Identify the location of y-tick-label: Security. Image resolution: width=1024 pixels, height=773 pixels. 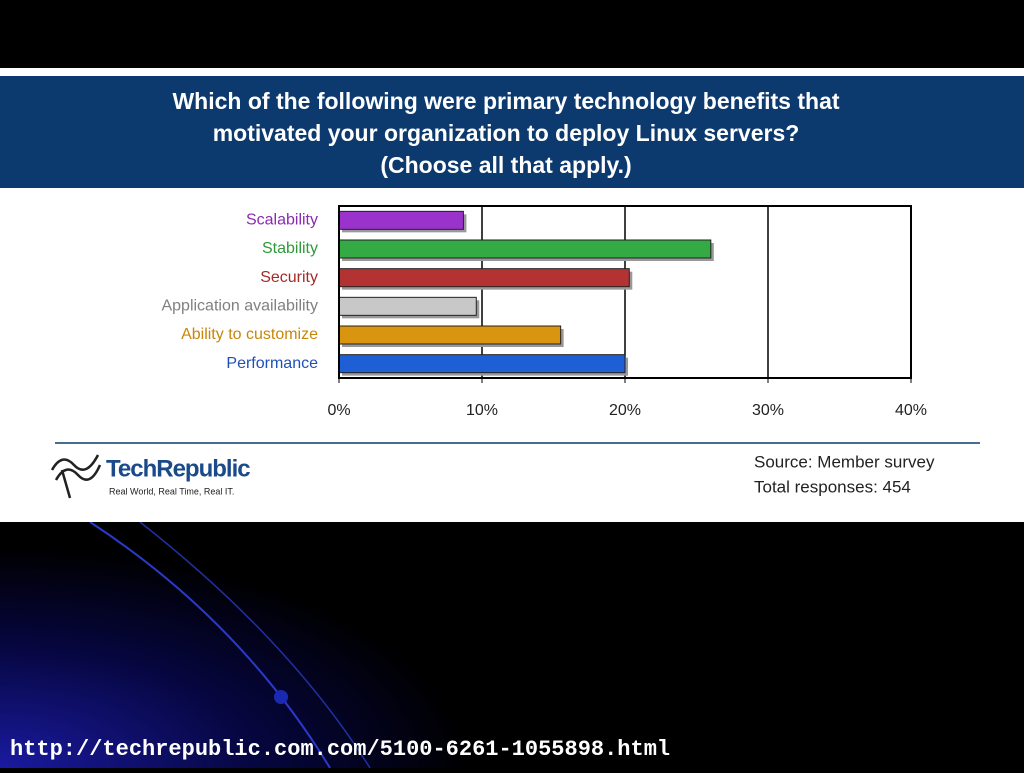
(289, 277).